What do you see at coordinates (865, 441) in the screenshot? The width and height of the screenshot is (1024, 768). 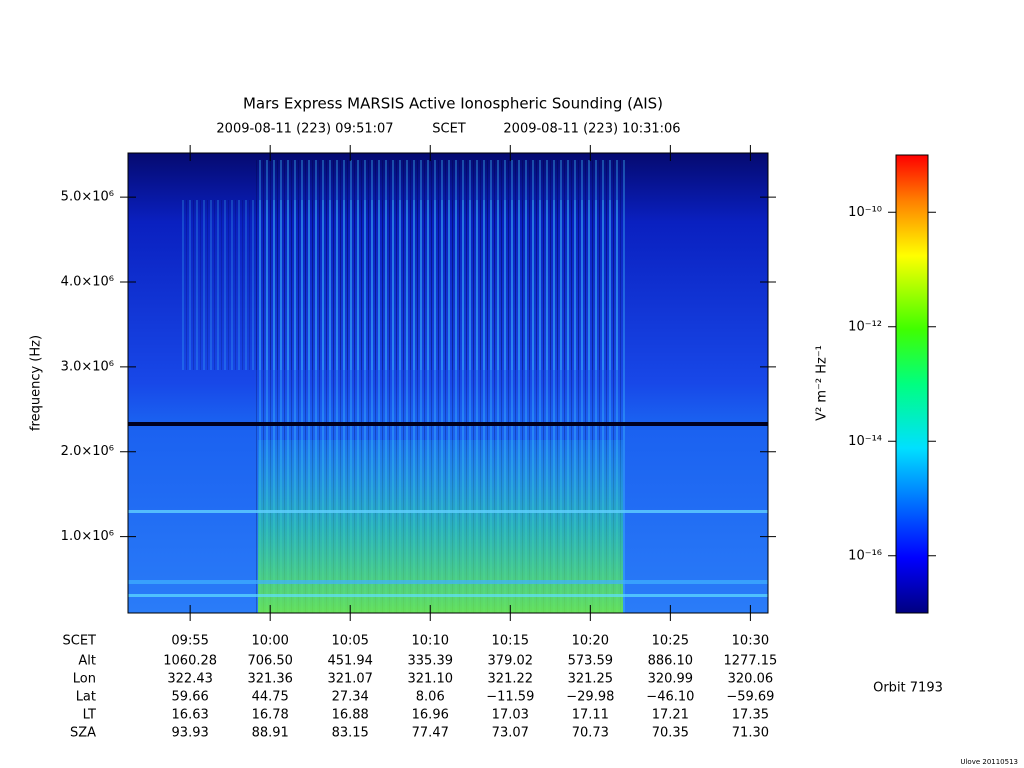 I see `colorbar-tick-label: 10⁻¹⁴` at bounding box center [865, 441].